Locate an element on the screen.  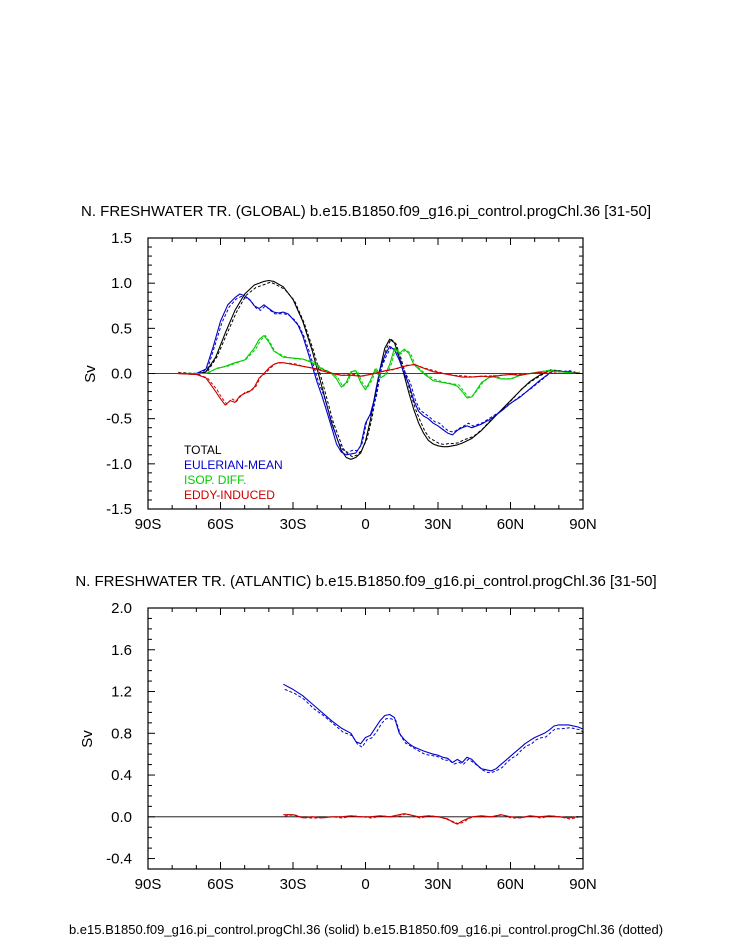
y-tick-label: 1.6 is located at coordinates (121, 650).